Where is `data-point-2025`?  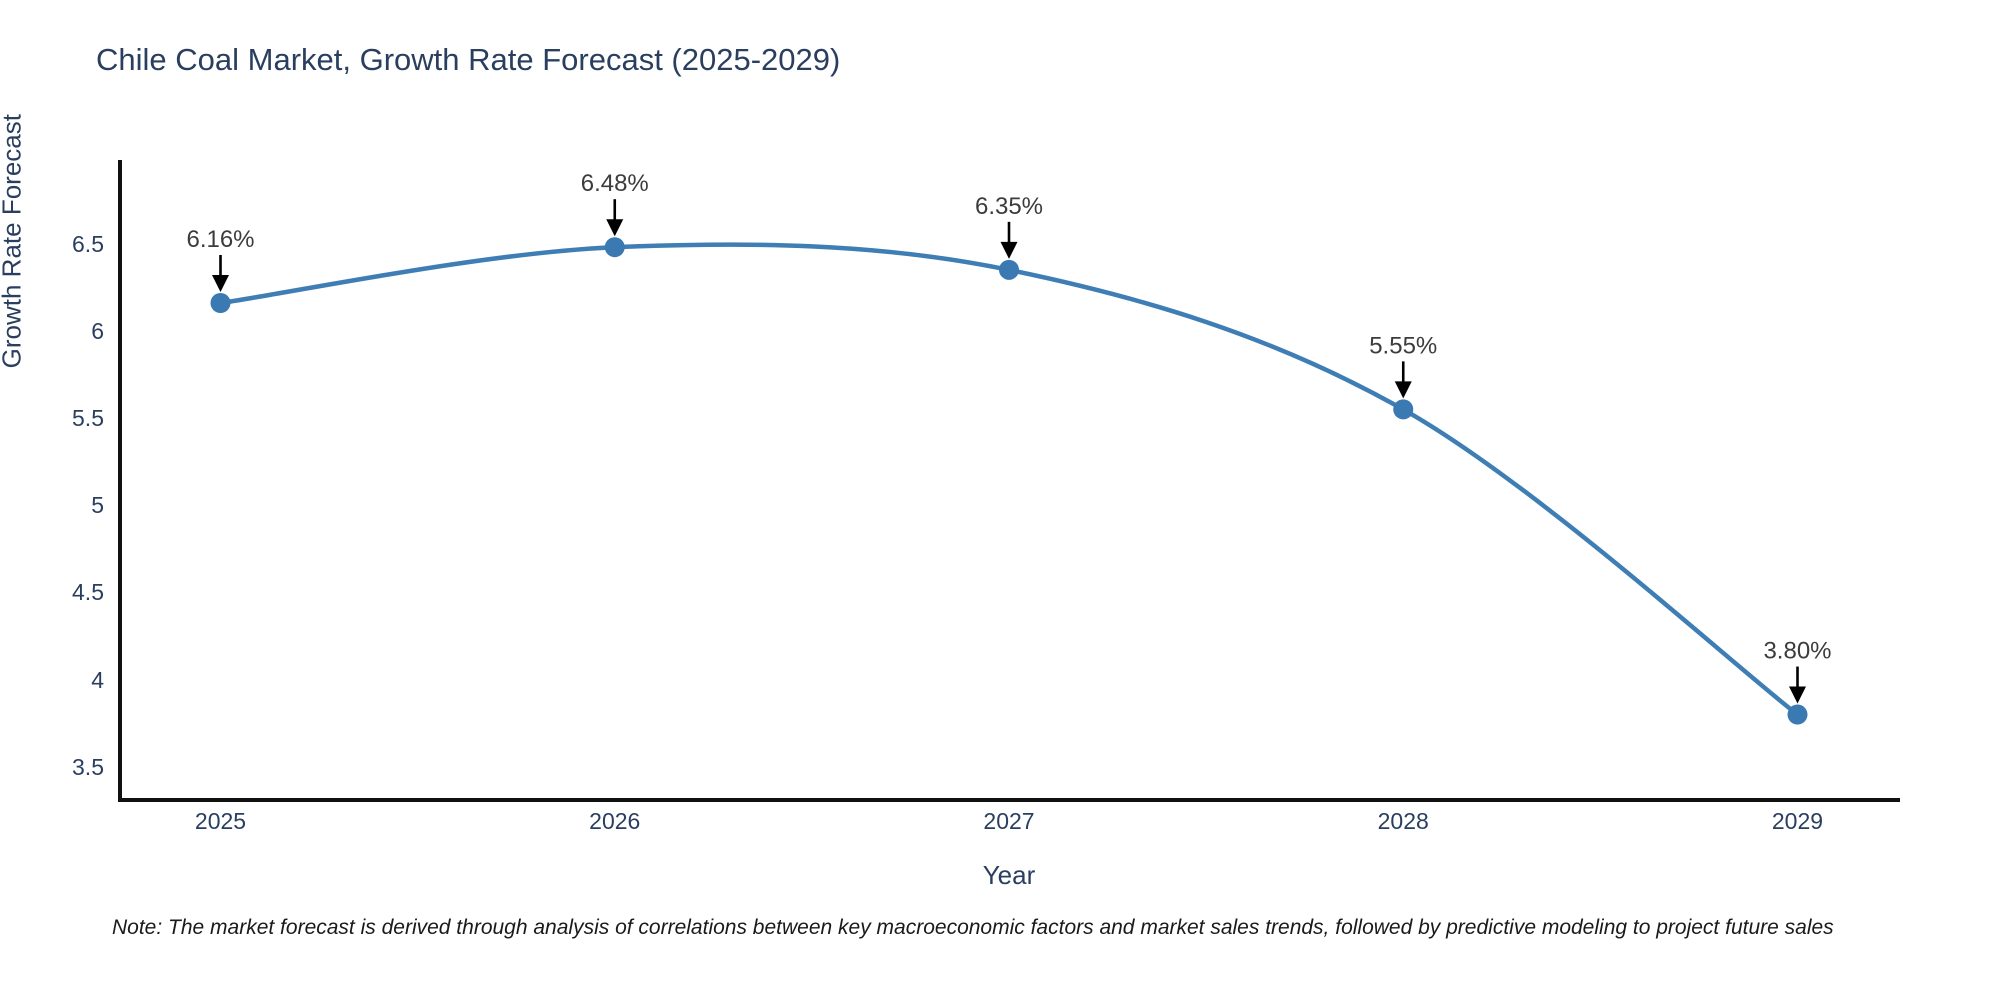 data-point-2025 is located at coordinates (220, 302).